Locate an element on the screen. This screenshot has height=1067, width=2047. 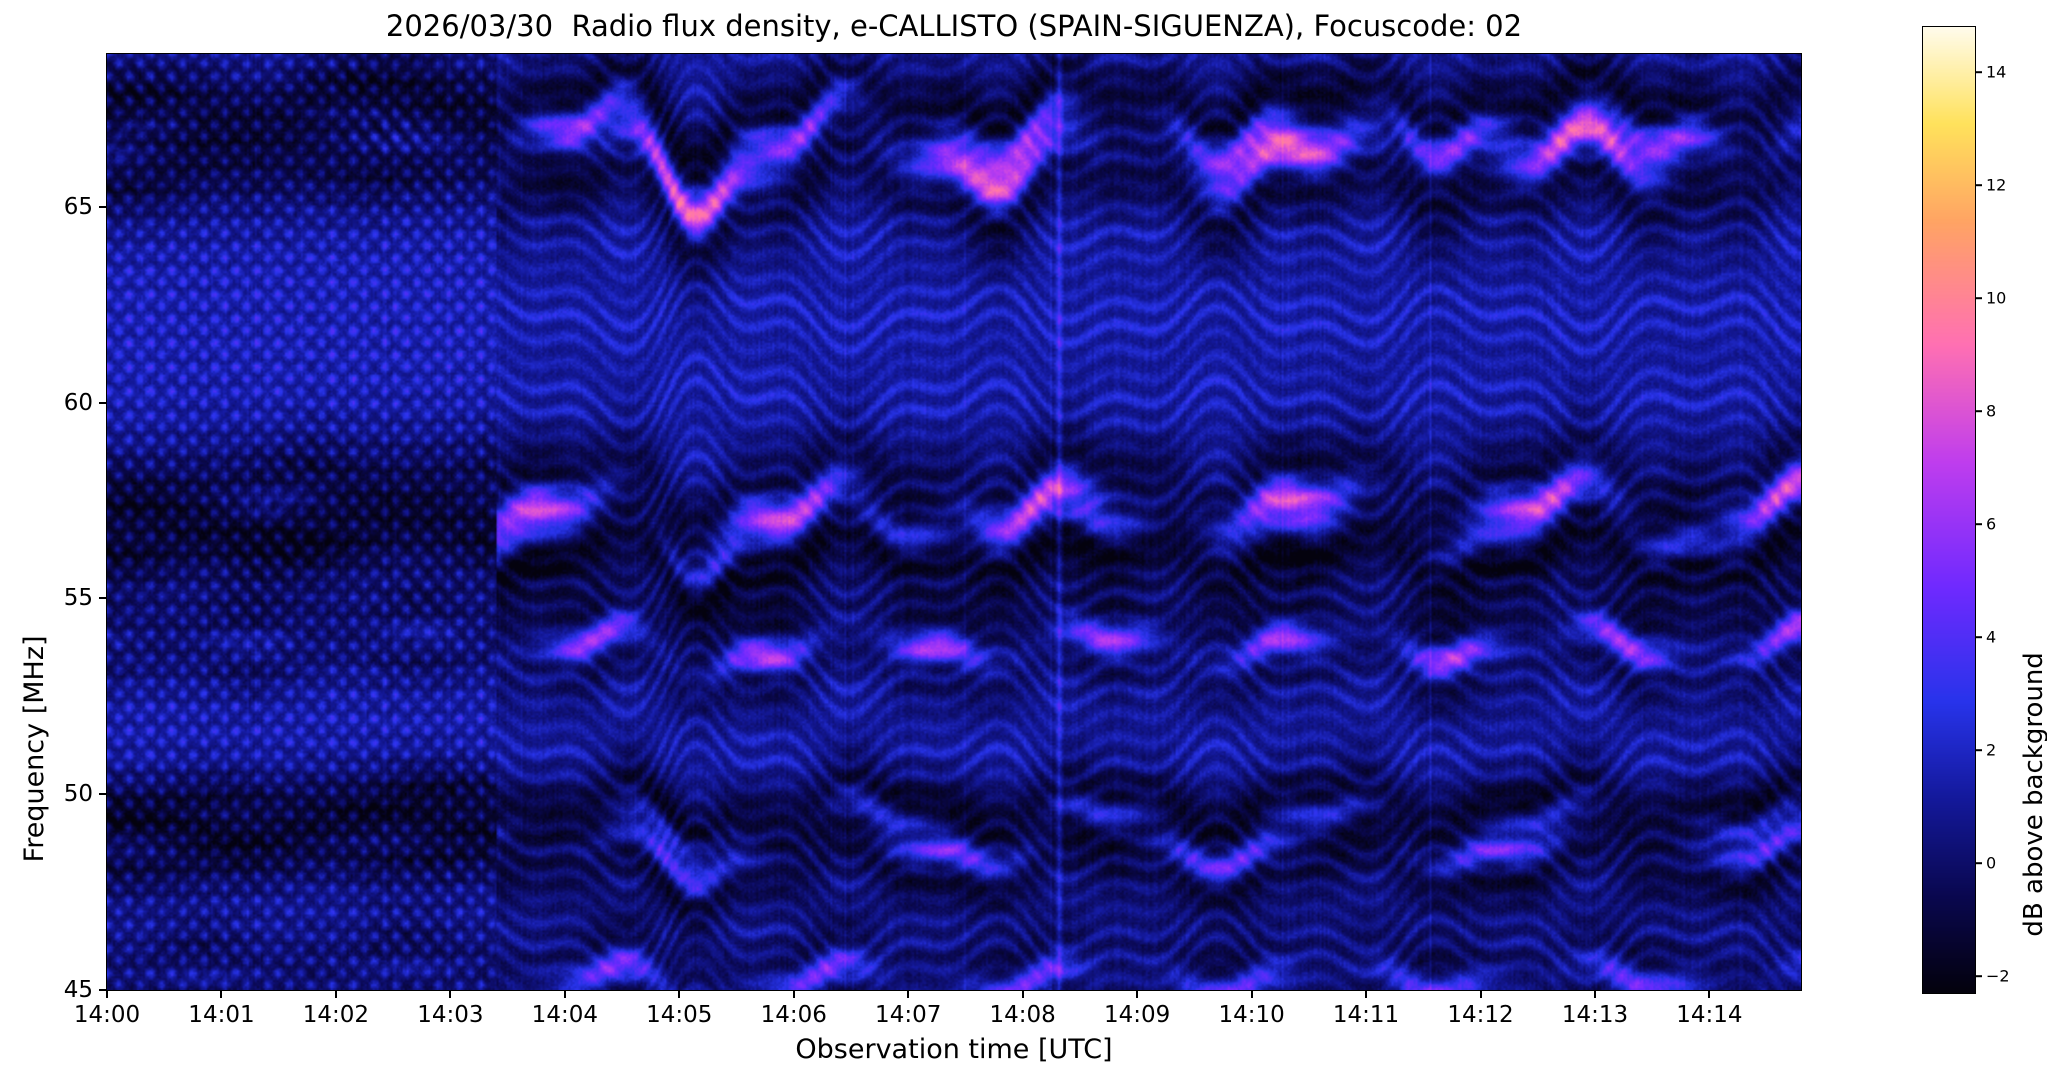
colorbar-tick-label: −2 is located at coordinates (1998, 976).